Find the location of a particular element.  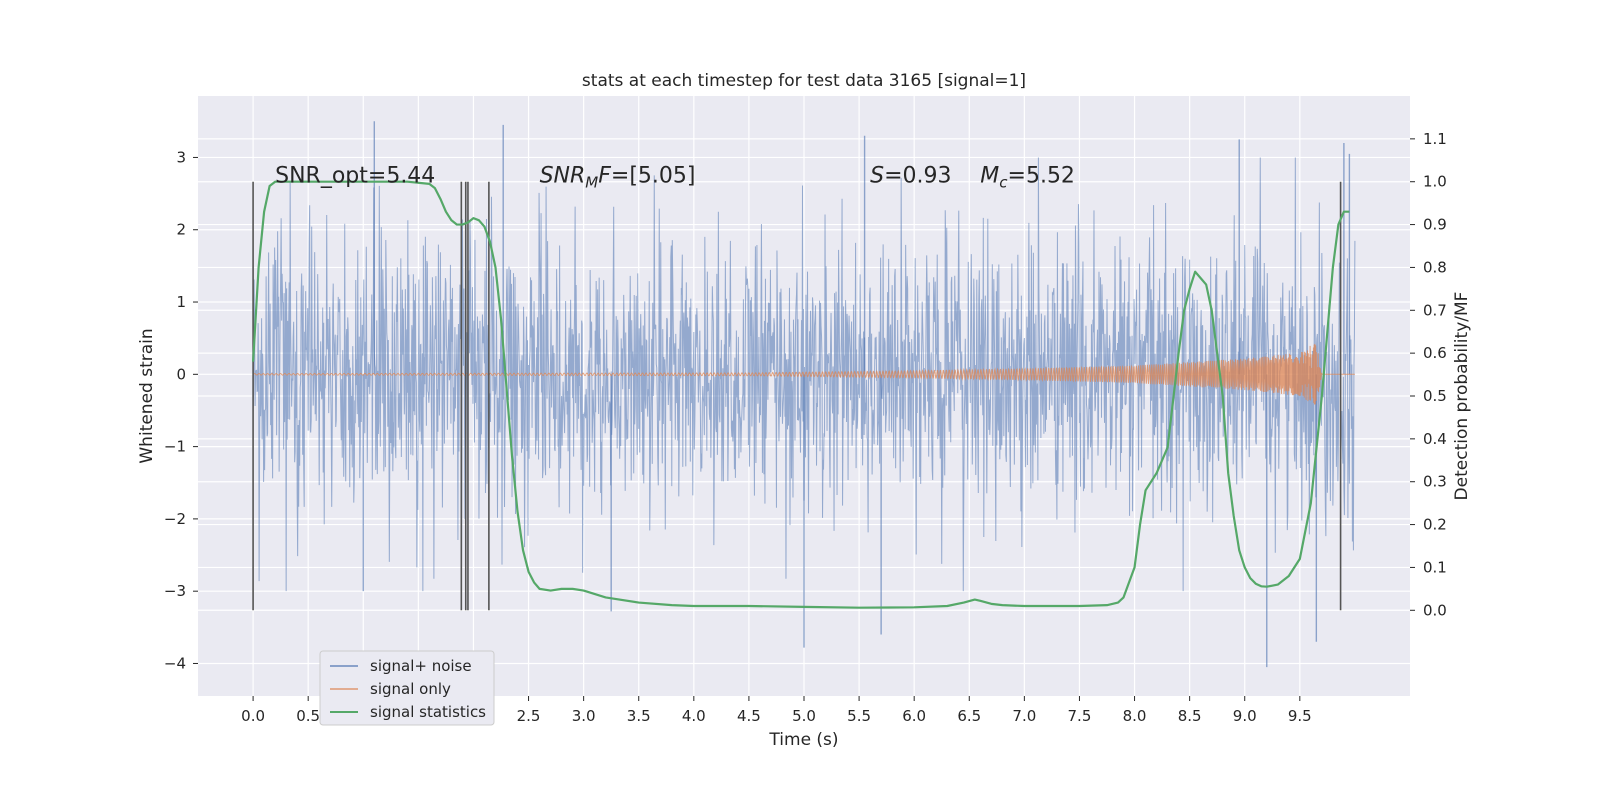

annotation-subscript: c is located at coordinates (1003, 183).